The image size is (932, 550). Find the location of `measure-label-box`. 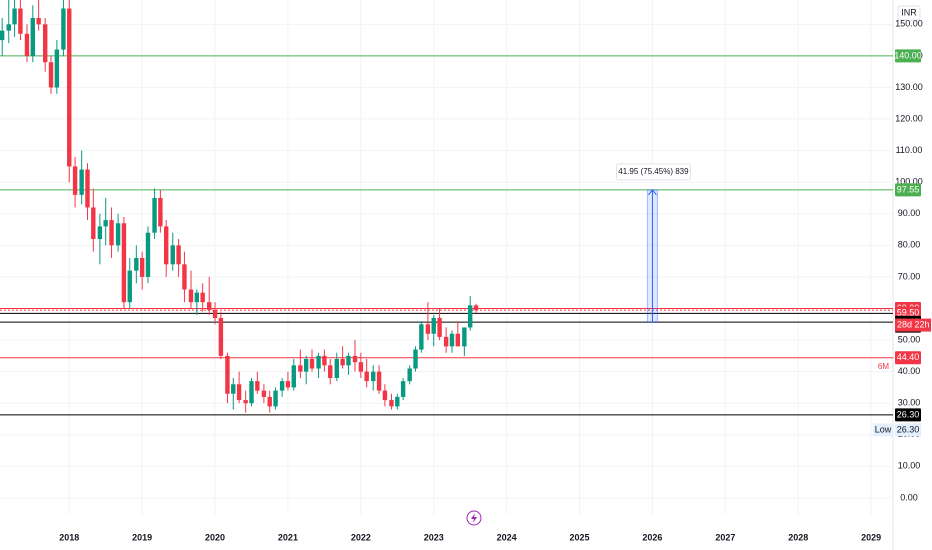

measure-label-box is located at coordinates (653, 172).